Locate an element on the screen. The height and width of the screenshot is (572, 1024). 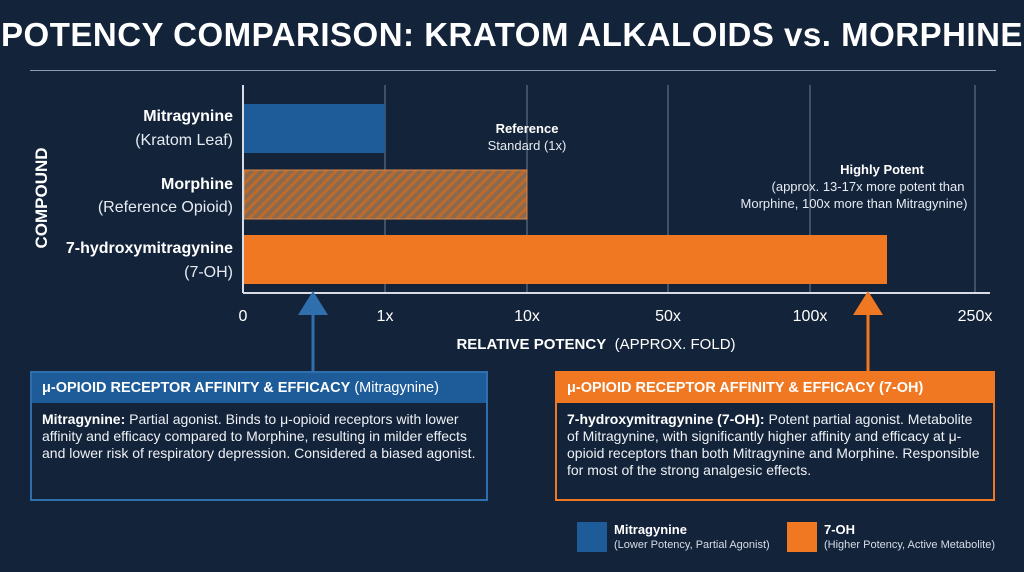
legend-name: Mitragynine is located at coordinates (650, 529).